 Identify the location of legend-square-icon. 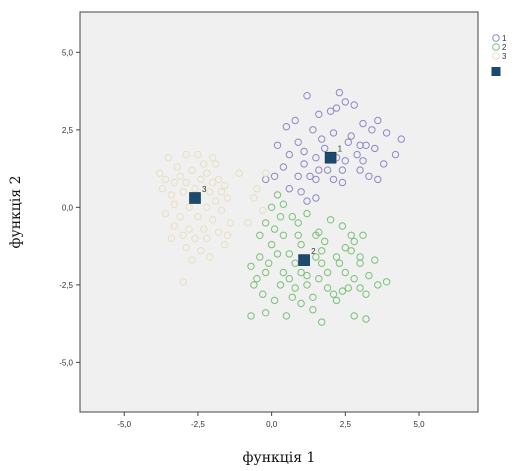
(496, 71).